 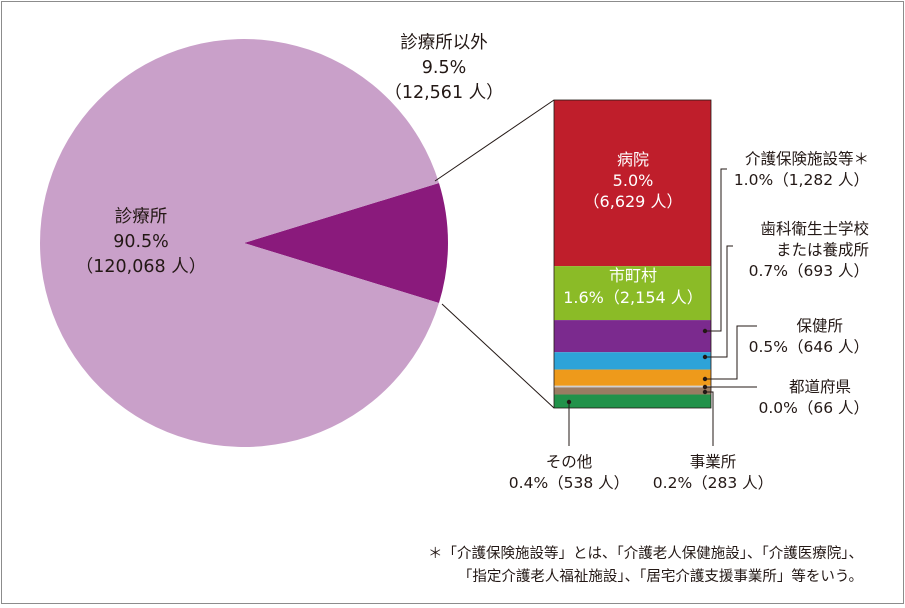 I want to click on footnote-line1: ＊「介護保険施設等」とは、「介護老人保健施設」、「介護医療院」、, so click(x=645, y=553).